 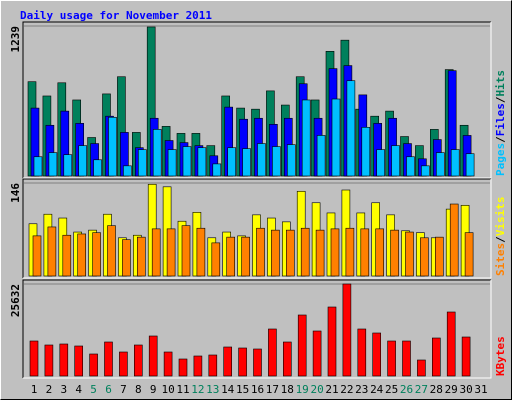 What do you see at coordinates (500, 159) in the screenshot?
I see `legend-entry: Pages` at bounding box center [500, 159].